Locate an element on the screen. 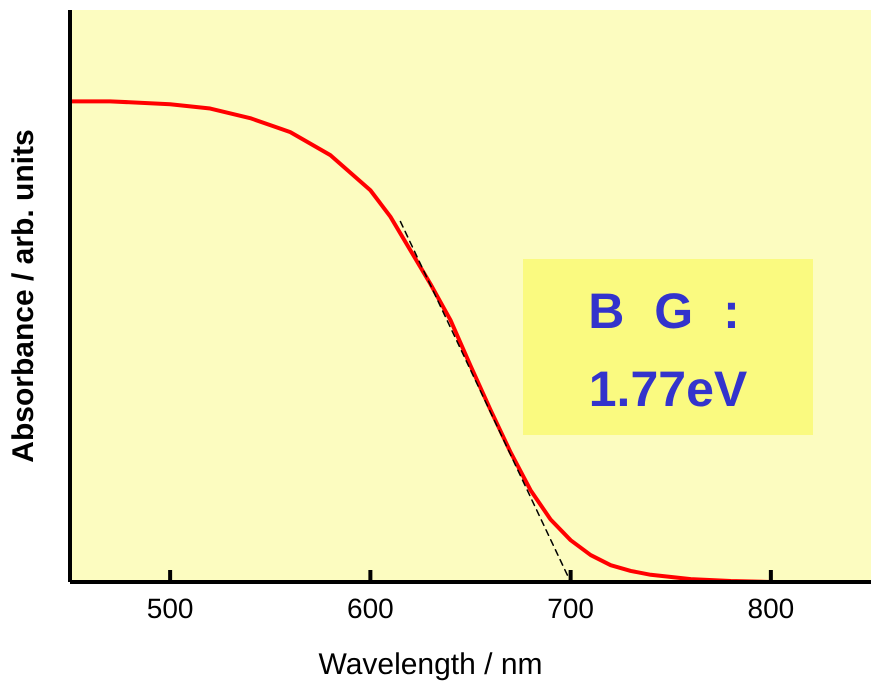  x-tick-label: 600 is located at coordinates (370, 608).